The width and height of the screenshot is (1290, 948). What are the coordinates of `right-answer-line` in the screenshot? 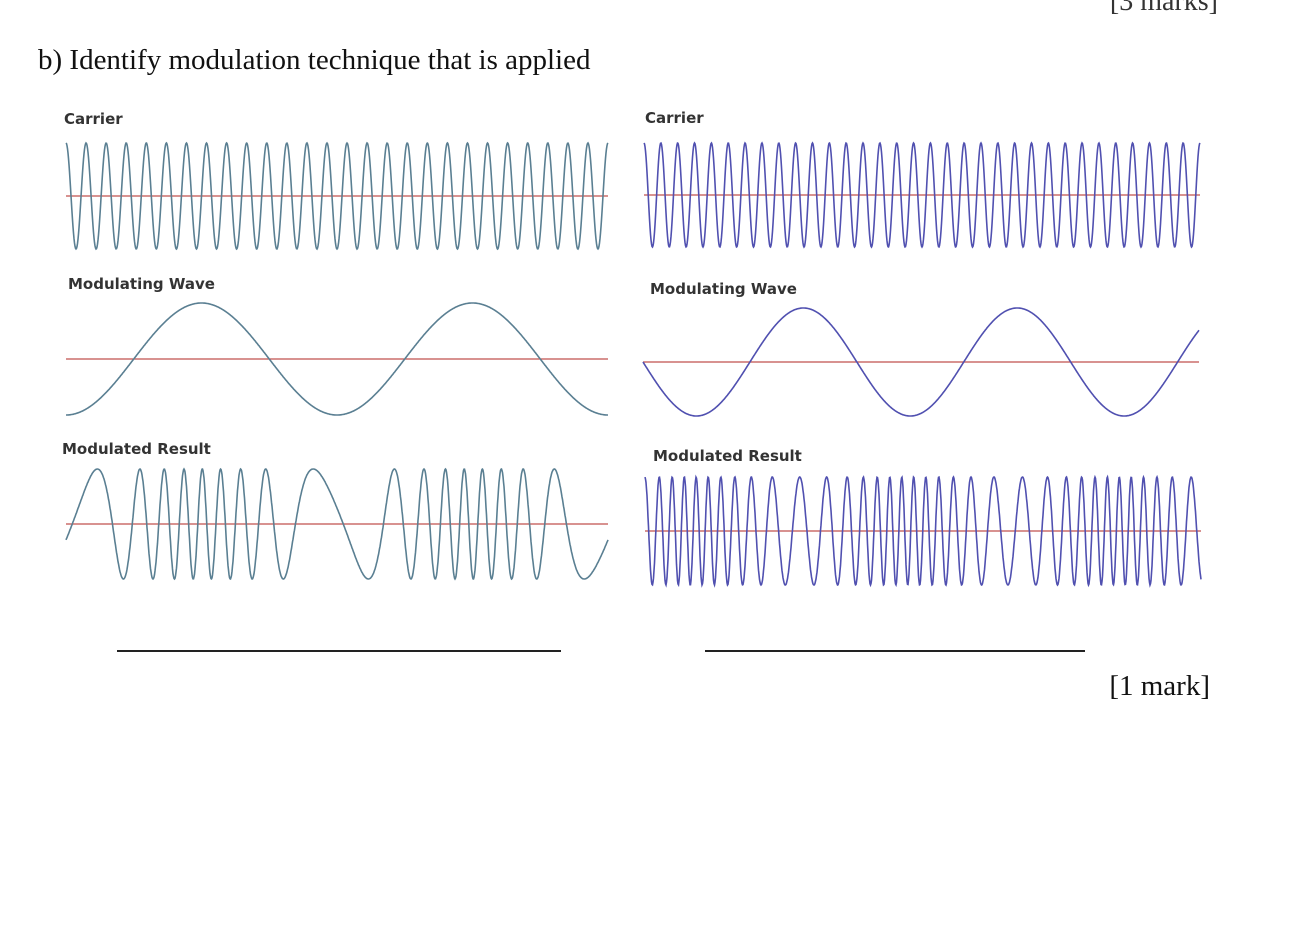 It's located at (895, 651).